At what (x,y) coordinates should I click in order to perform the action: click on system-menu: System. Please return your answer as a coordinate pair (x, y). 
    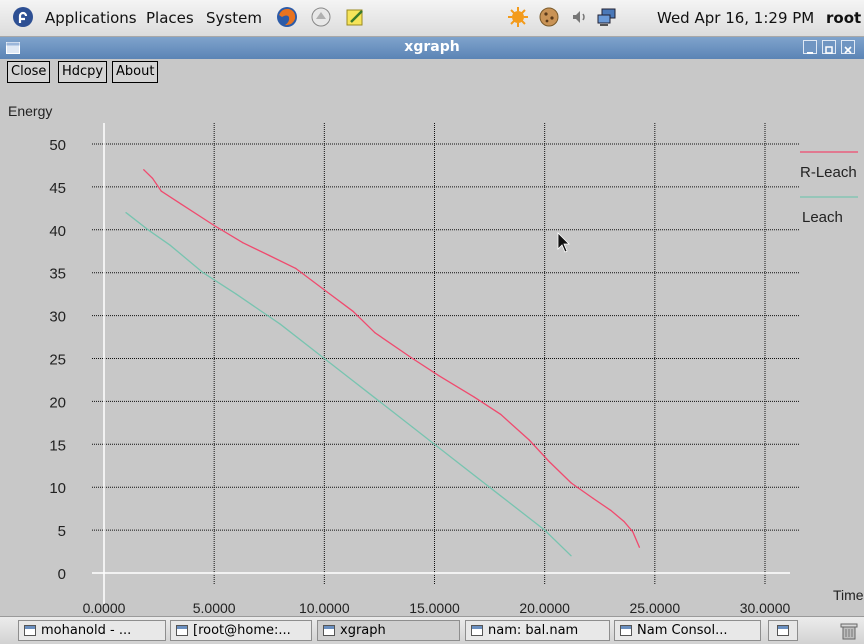
    Looking at the image, I should click on (234, 18).